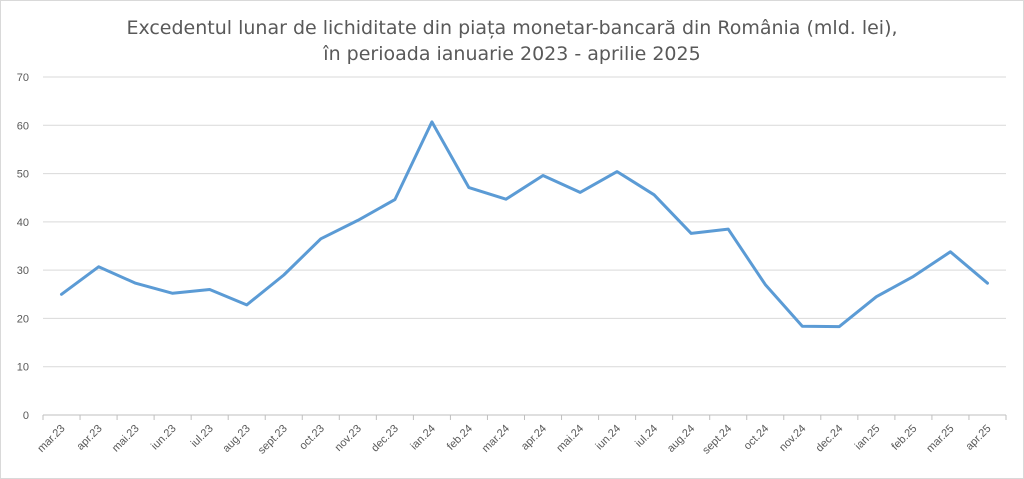  What do you see at coordinates (792, 438) in the screenshot?
I see `x-tick-label: nov.24` at bounding box center [792, 438].